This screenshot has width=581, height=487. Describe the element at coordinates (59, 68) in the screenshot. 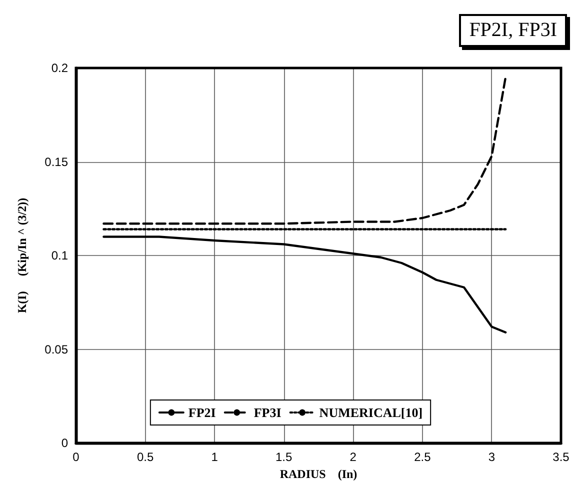

I see `y-tick-label: 0.2` at that location.